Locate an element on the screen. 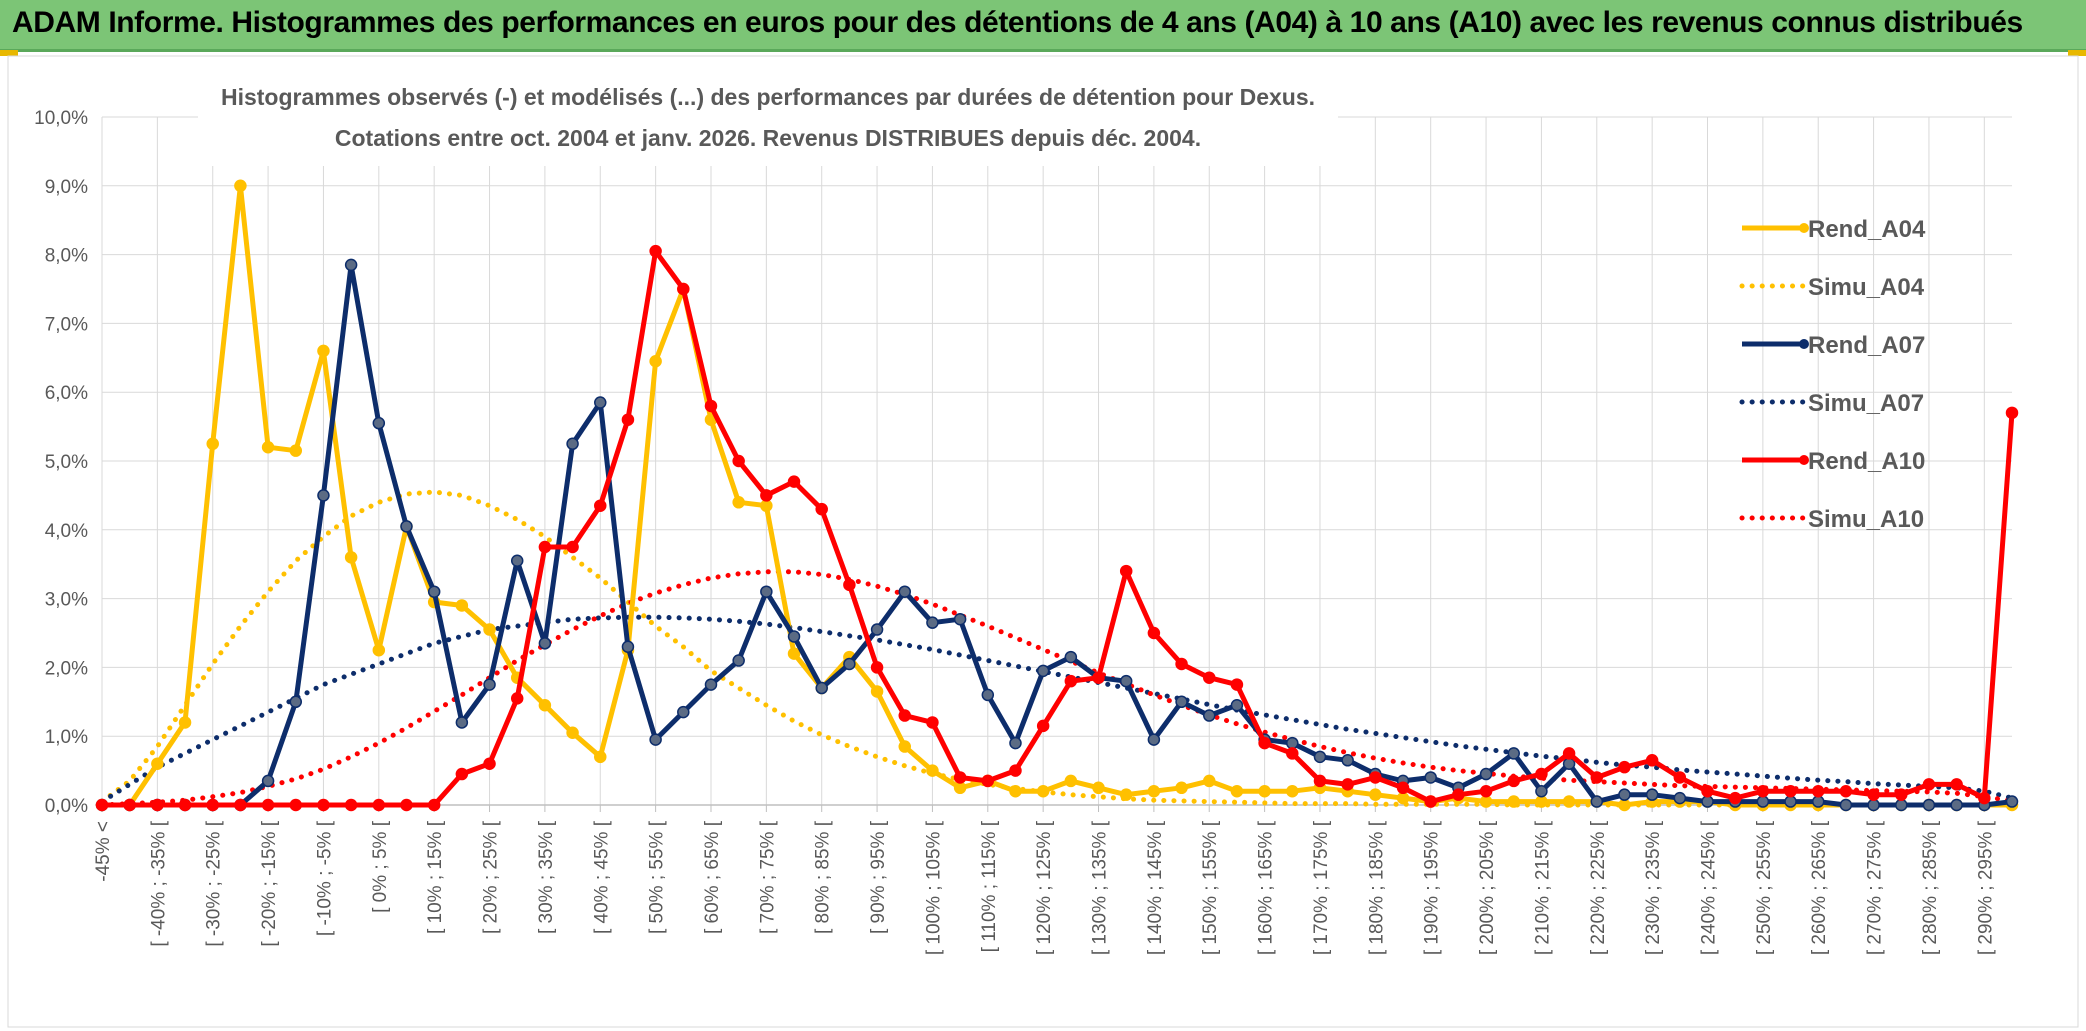 The width and height of the screenshot is (2086, 1031). x-tick-label: [ 240% ; 245% [ is located at coordinates (1709, 887).